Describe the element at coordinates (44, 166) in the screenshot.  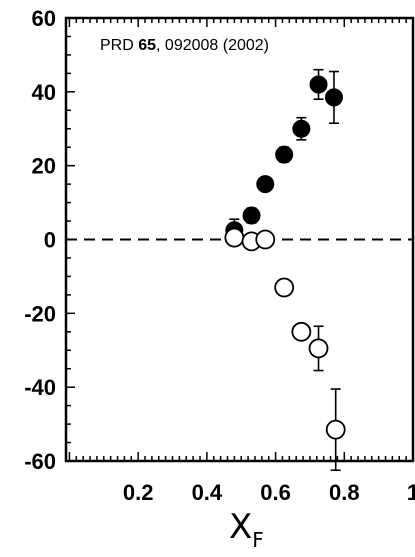
I see `y-tick-label: 20` at that location.